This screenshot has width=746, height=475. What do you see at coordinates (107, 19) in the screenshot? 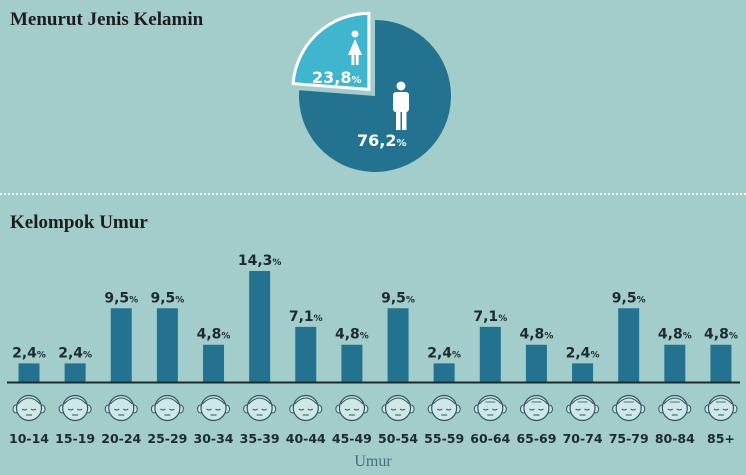
I see `gender-section-title: Menurut Jenis Kelamin` at bounding box center [107, 19].